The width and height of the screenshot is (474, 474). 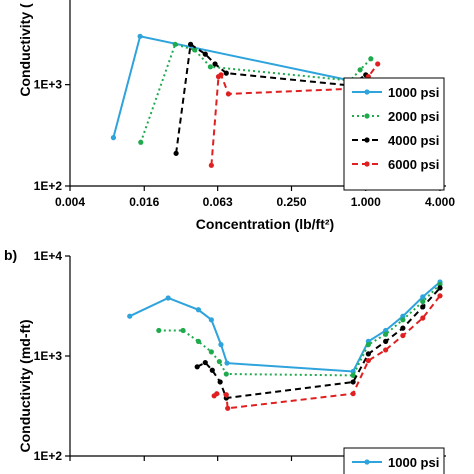 What do you see at coordinates (413, 164) in the screenshot?
I see `legend-label-4: 6000 psi` at bounding box center [413, 164].